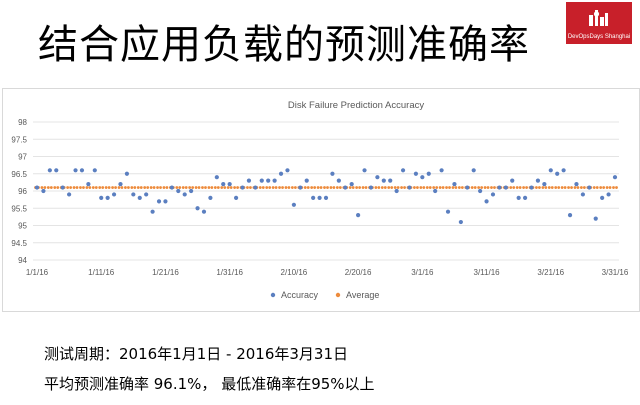 This screenshot has width=640, height=405. What do you see at coordinates (338, 295) in the screenshot?
I see `legend-marker-average` at bounding box center [338, 295].